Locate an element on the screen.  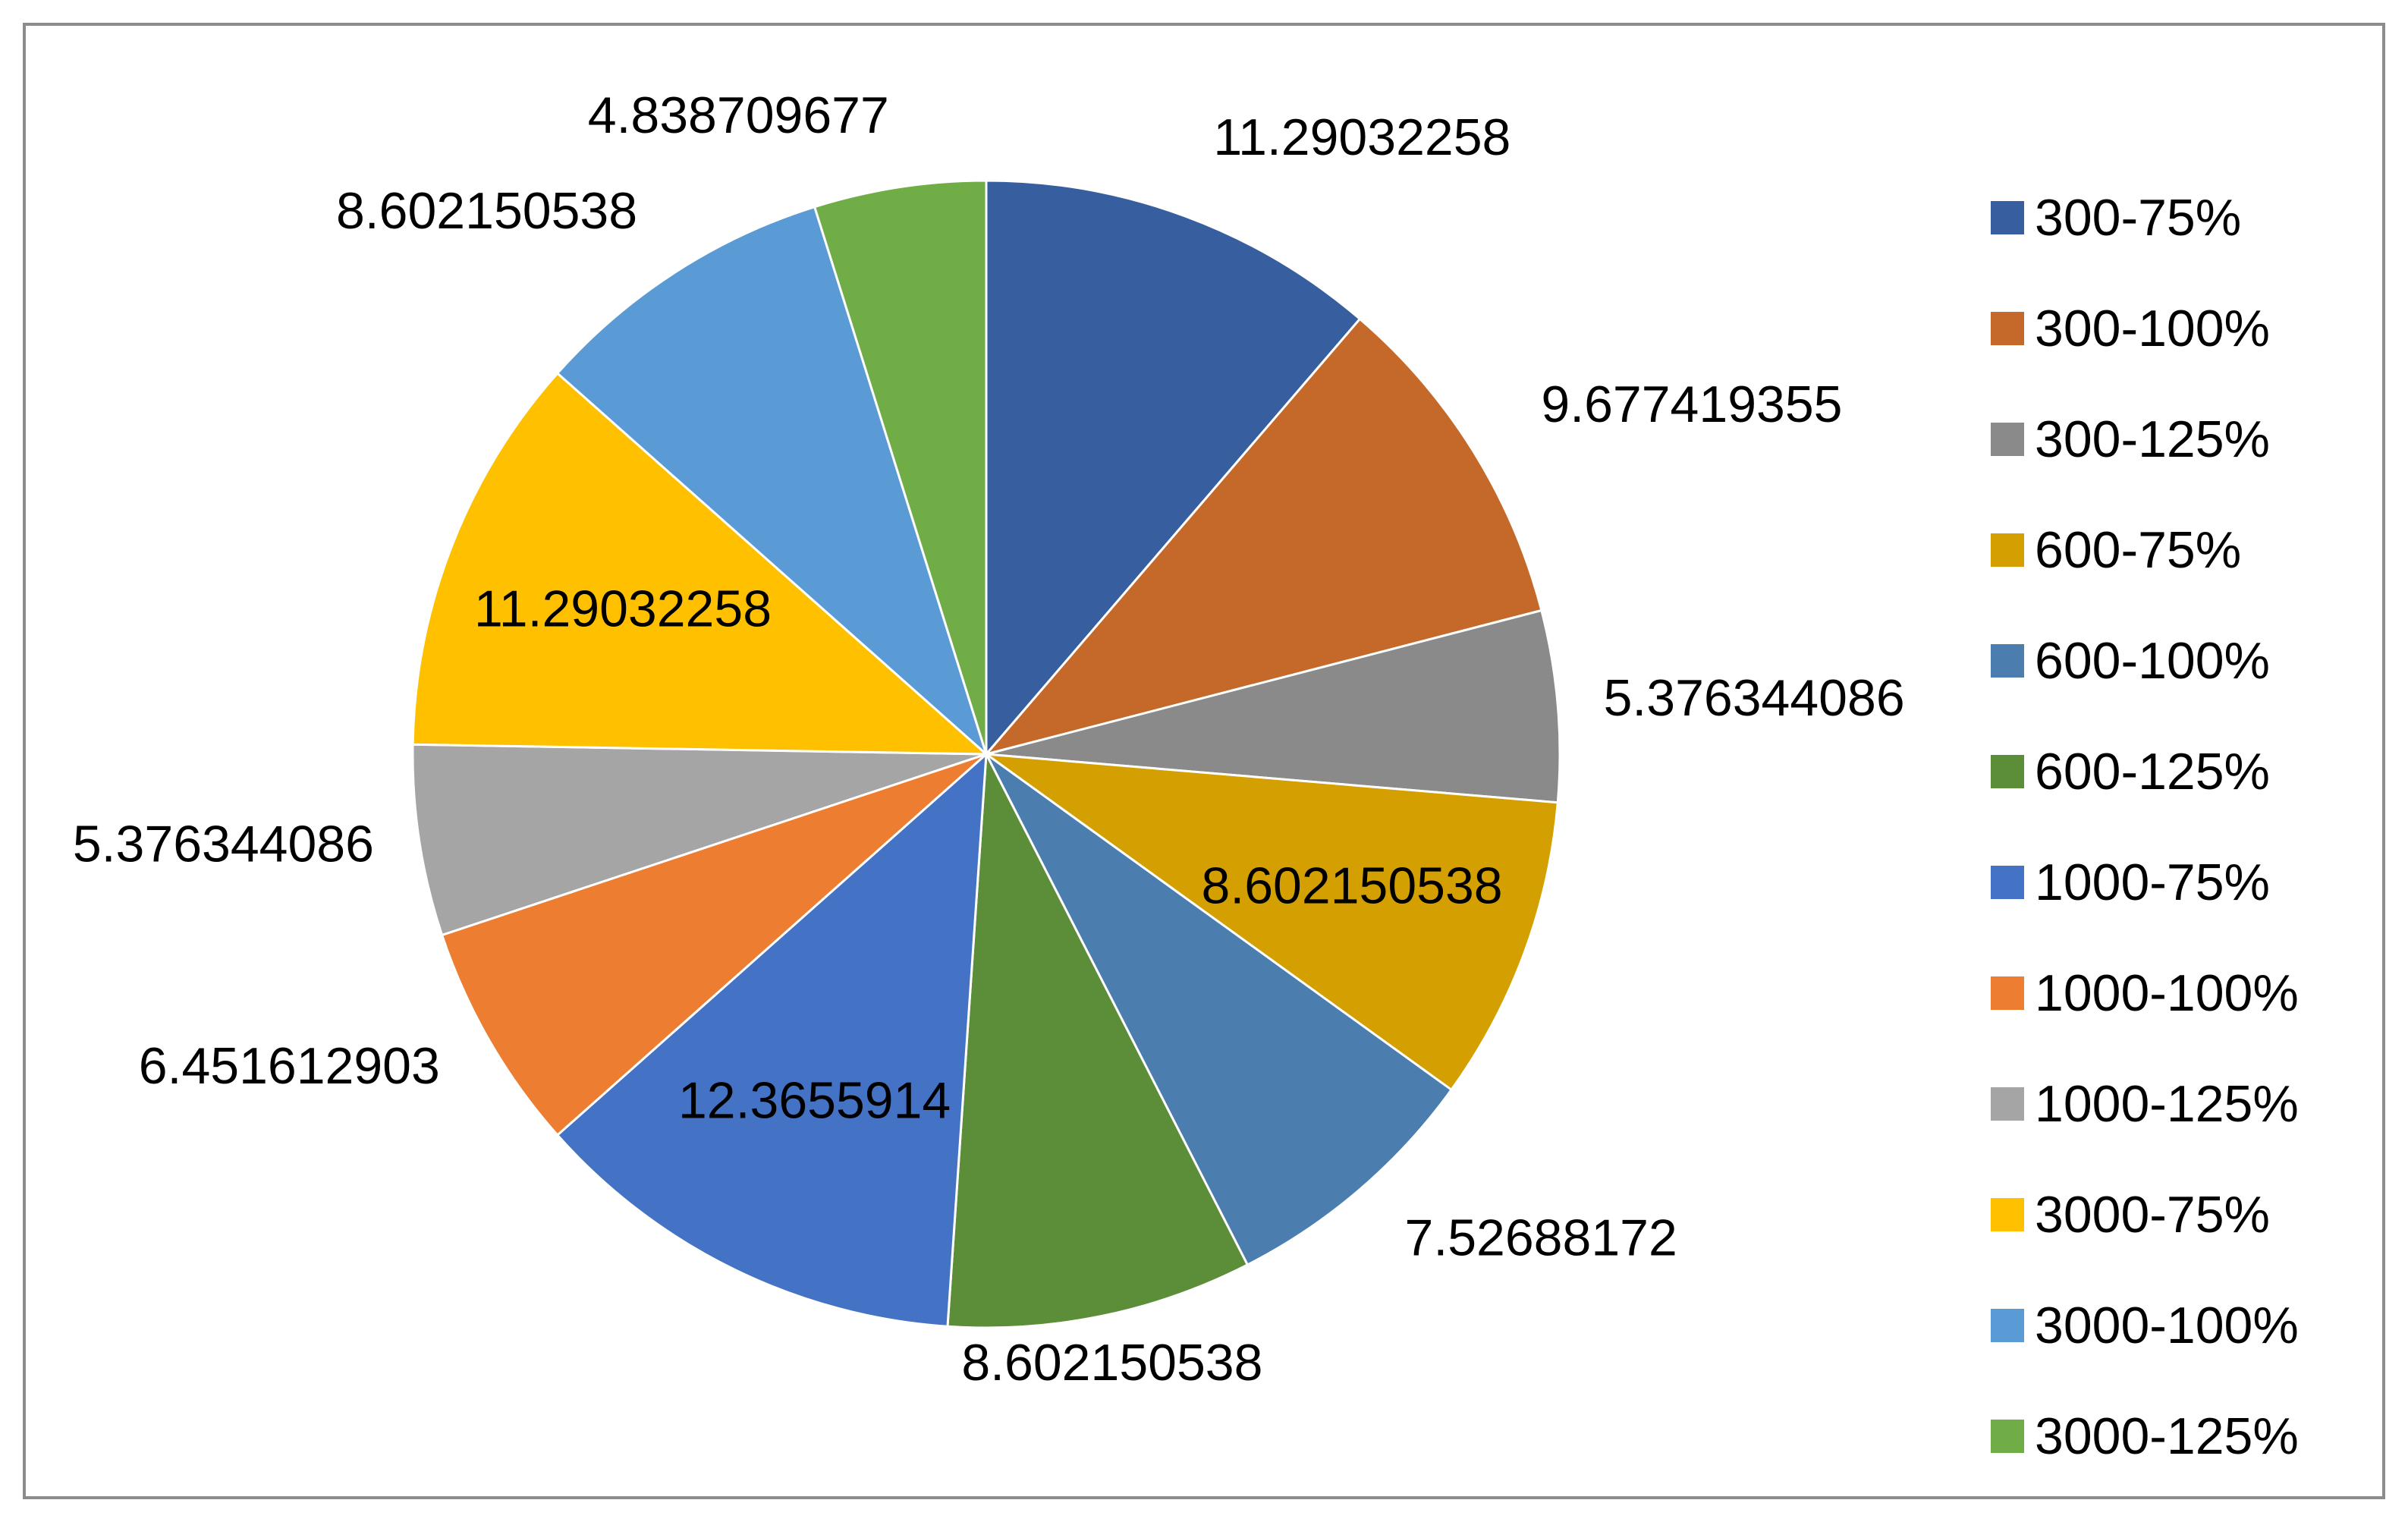
pie-slice-3000-100% is located at coordinates (772, 481).